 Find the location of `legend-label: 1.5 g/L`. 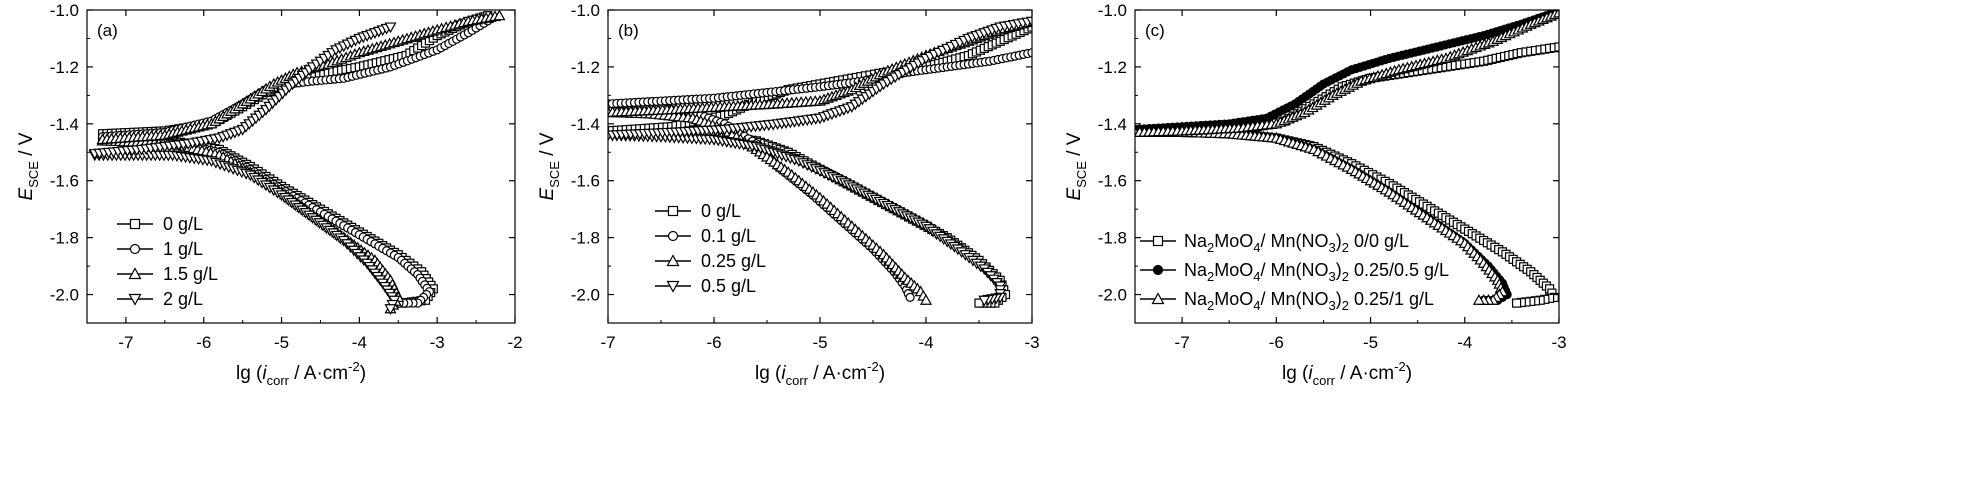

legend-label: 1.5 g/L is located at coordinates (190, 274).